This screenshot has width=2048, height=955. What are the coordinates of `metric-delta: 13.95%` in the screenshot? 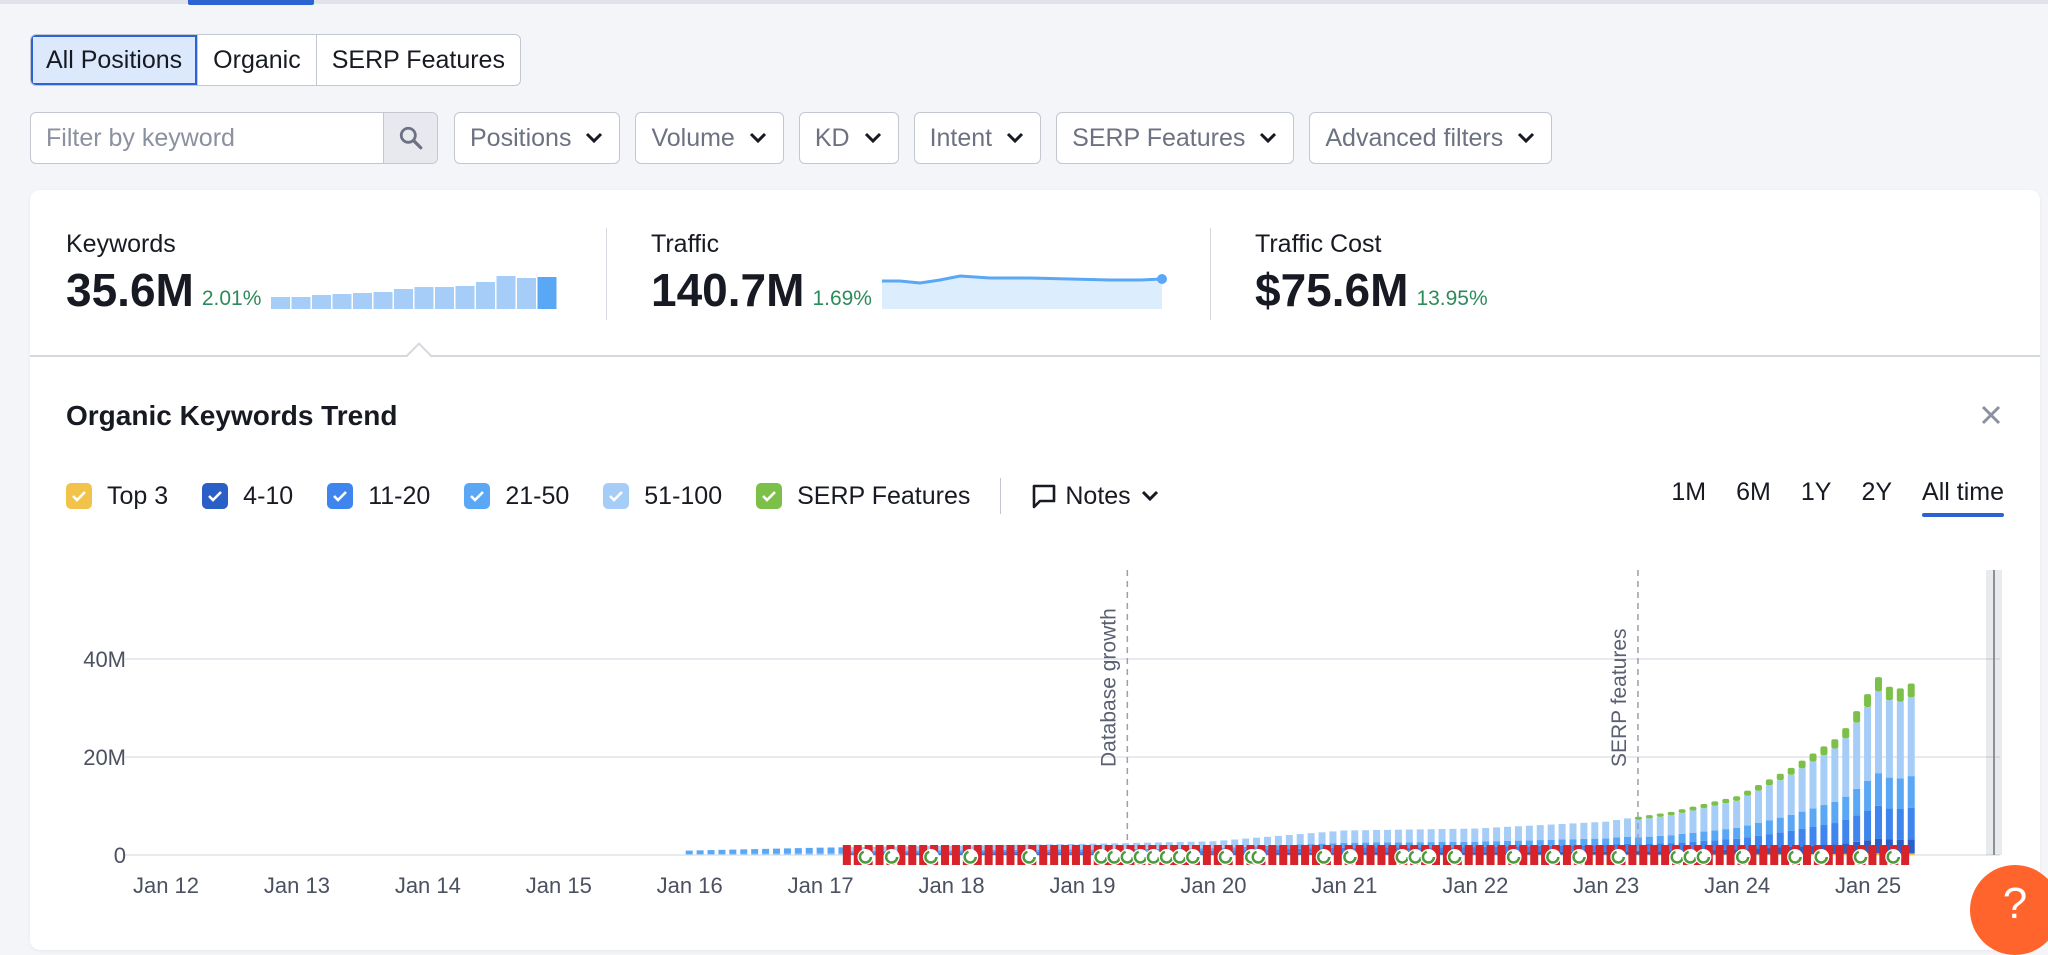 It's located at (1452, 298).